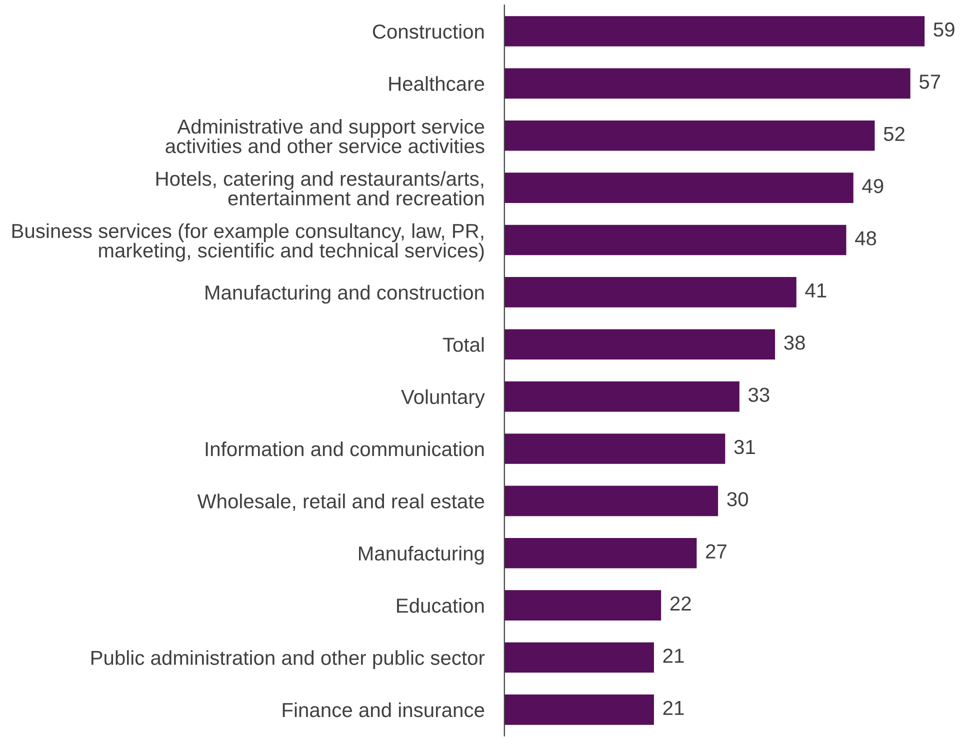 The height and width of the screenshot is (738, 970). What do you see at coordinates (759, 395) in the screenshot?
I see `data-label: 33` at bounding box center [759, 395].